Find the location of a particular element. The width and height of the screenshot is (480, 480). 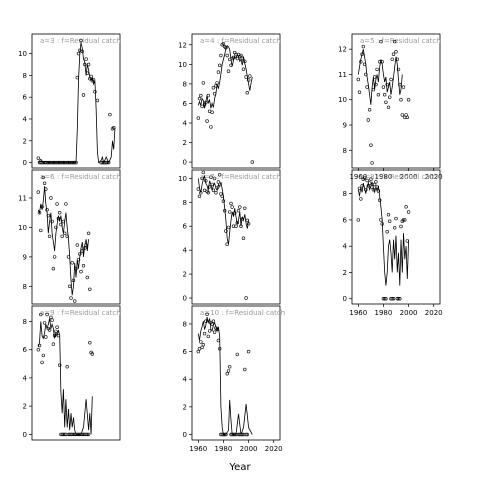

y-tick-label: 6 is located at coordinates (185, 352).